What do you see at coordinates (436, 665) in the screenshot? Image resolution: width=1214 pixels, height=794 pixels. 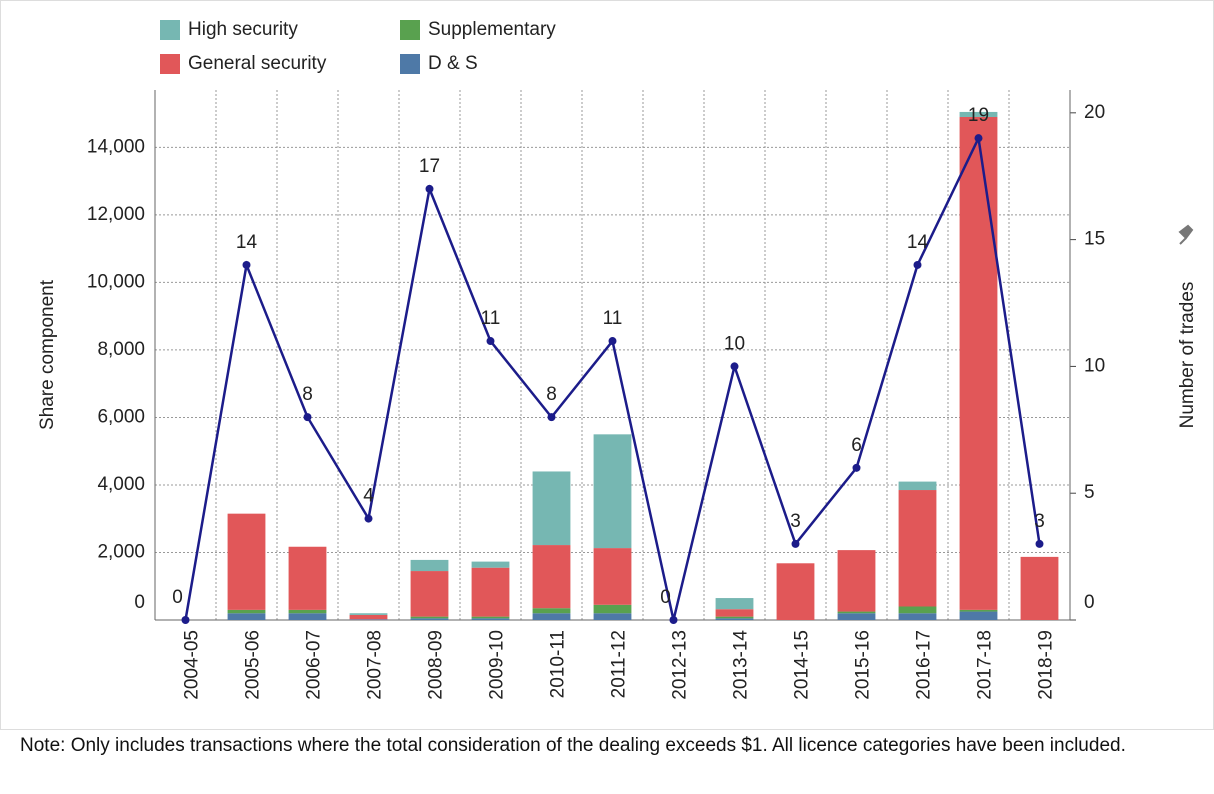 I see `x-tick-label: 2008-09` at bounding box center [436, 665].